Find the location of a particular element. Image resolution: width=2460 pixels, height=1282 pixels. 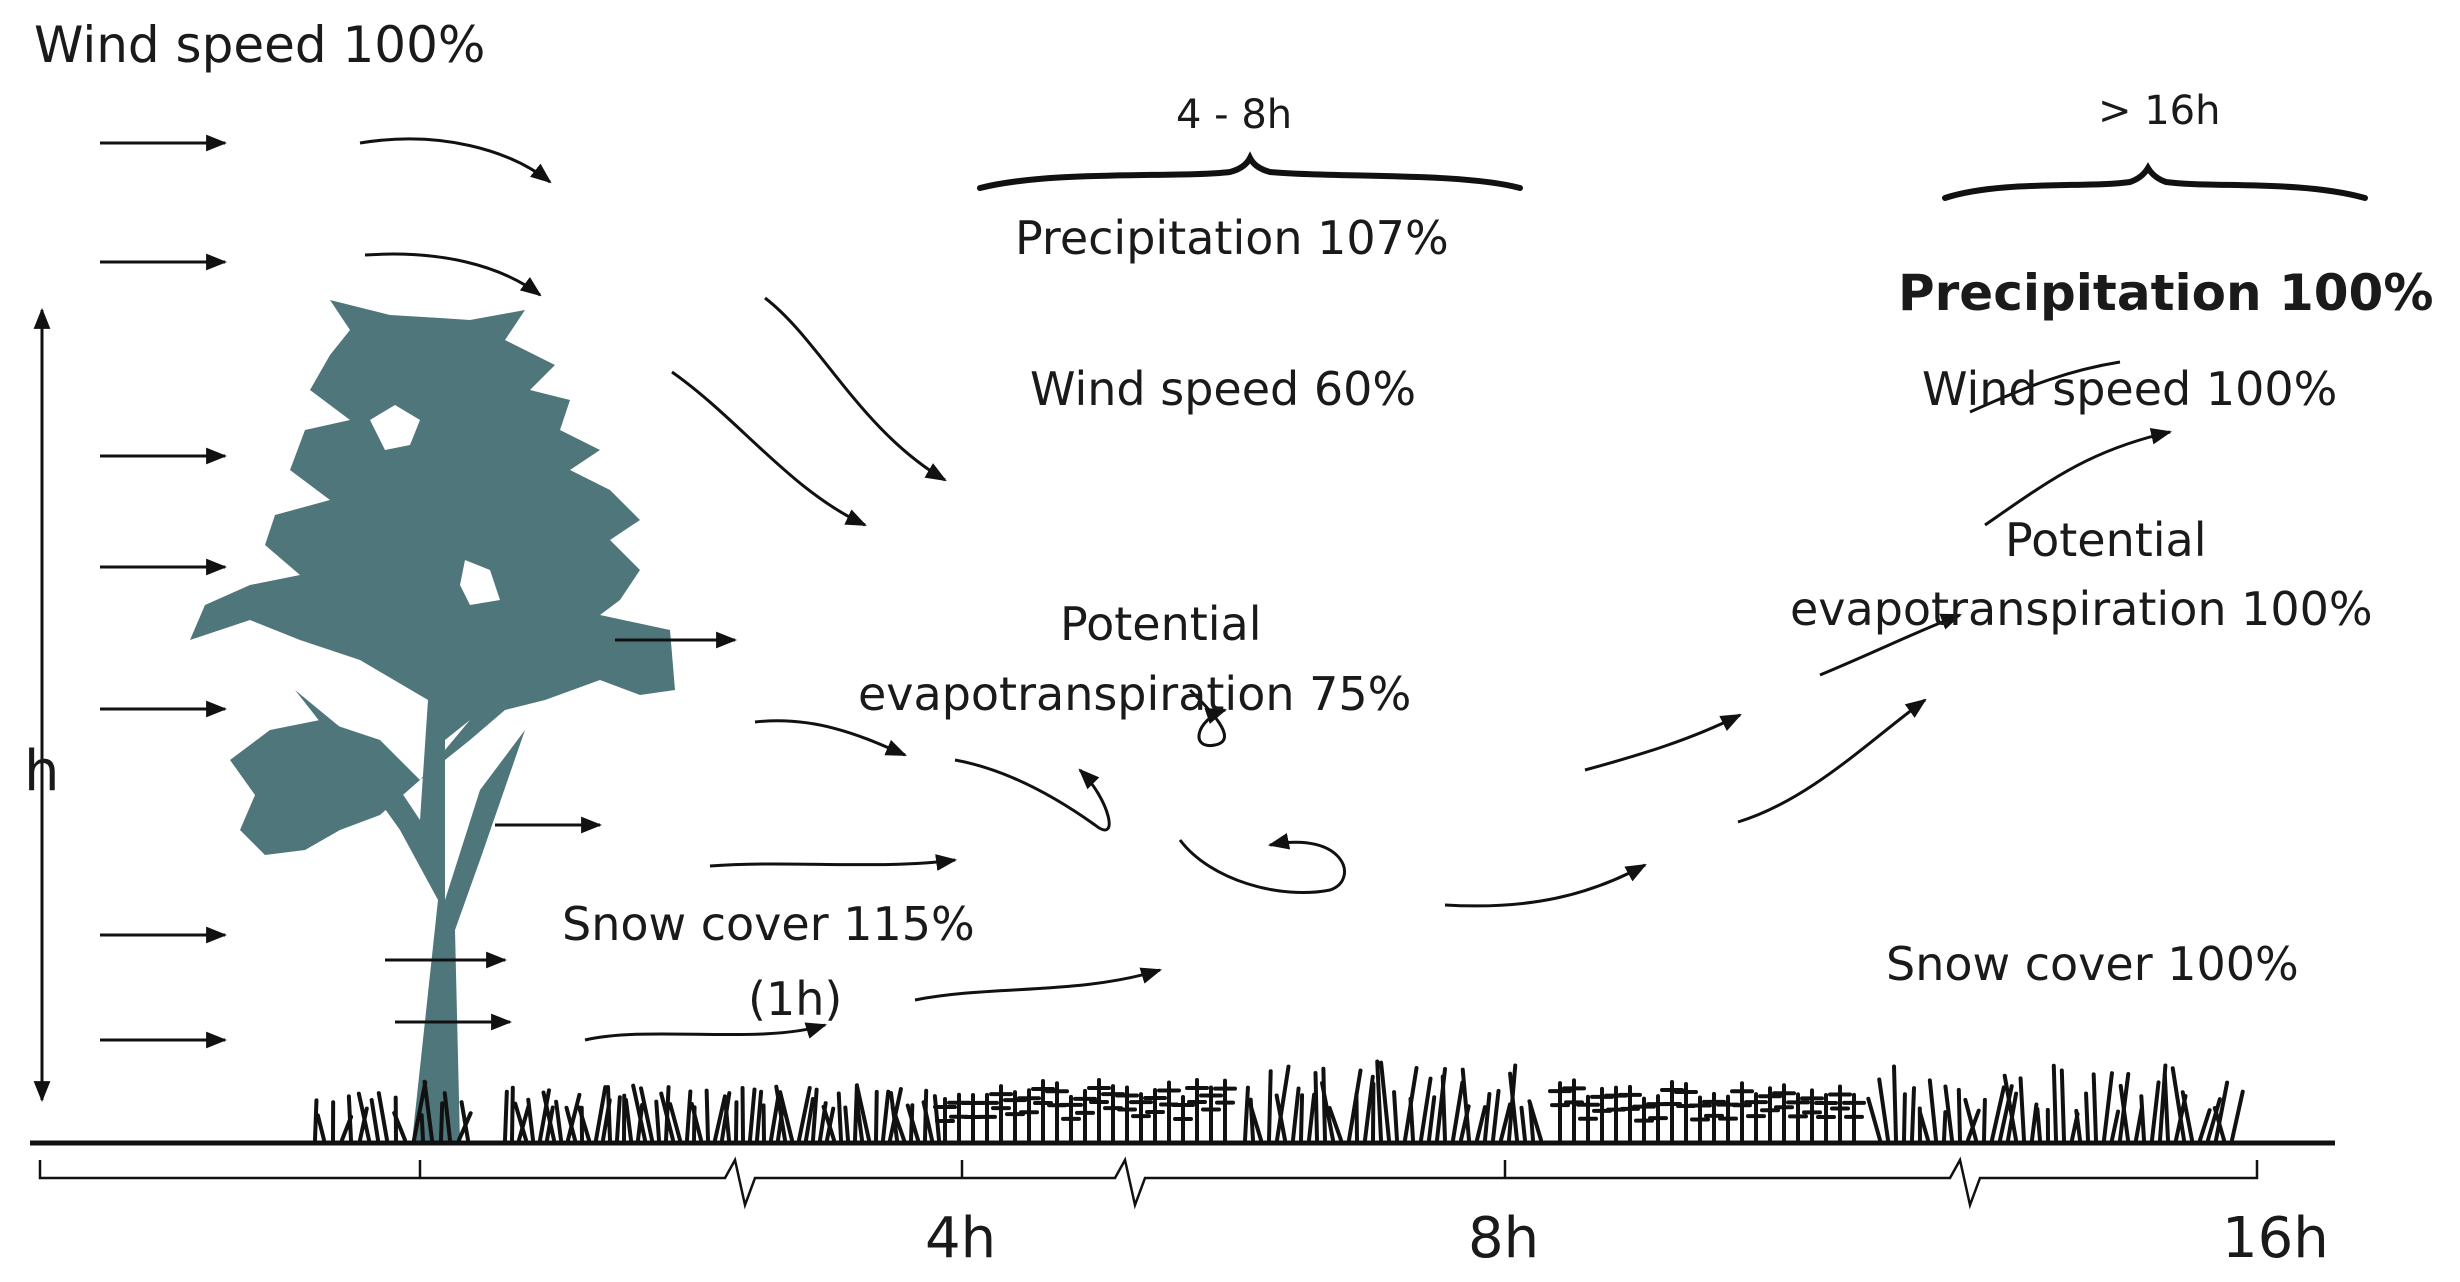

pet-far-line1: Potential is located at coordinates (2106, 540).